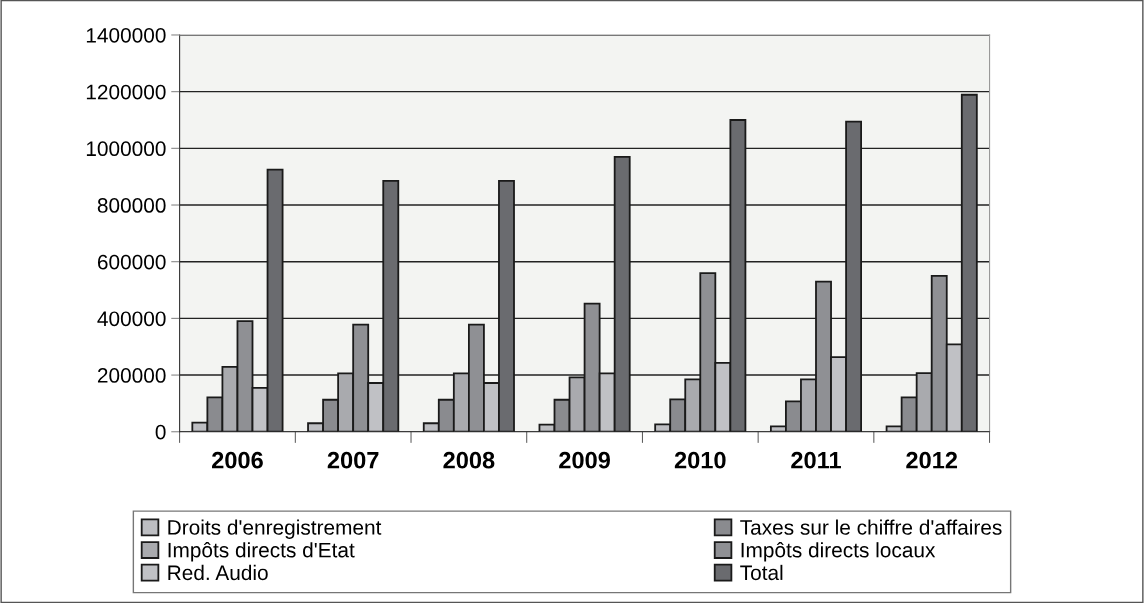 This screenshot has height=603, width=1144. What do you see at coordinates (353, 460) in the screenshot?
I see `x-tick-label: 2007` at bounding box center [353, 460].